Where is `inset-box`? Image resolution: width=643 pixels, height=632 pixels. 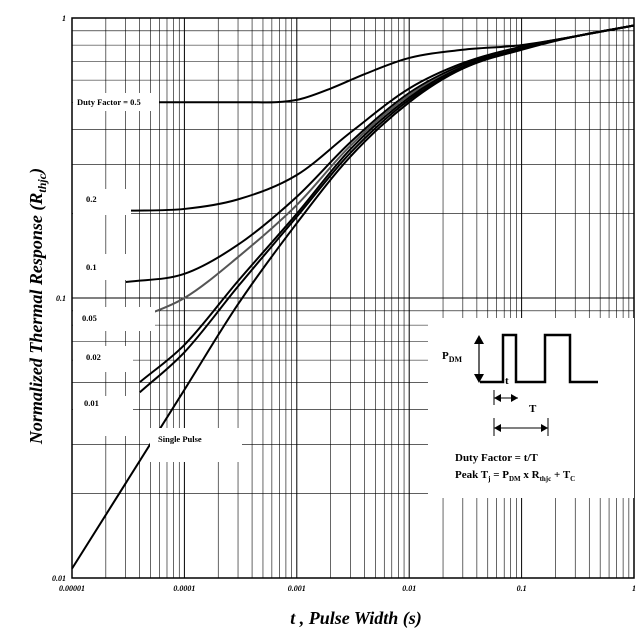 inset-box is located at coordinates (531, 408).